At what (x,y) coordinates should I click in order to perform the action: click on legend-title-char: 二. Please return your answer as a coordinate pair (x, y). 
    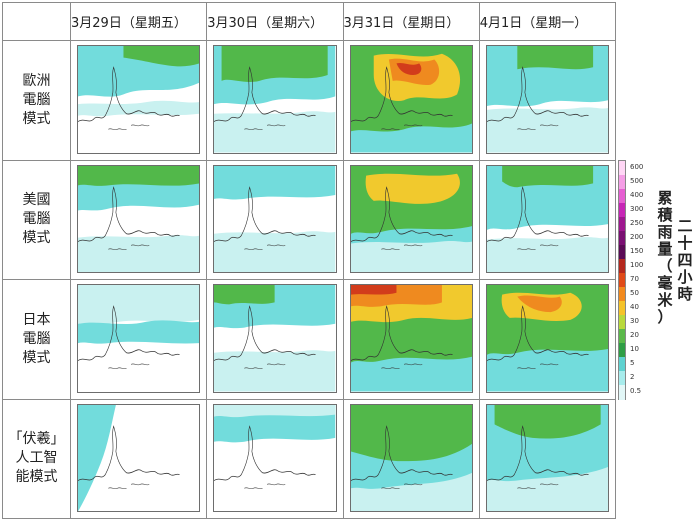
    Looking at the image, I should click on (685, 226).